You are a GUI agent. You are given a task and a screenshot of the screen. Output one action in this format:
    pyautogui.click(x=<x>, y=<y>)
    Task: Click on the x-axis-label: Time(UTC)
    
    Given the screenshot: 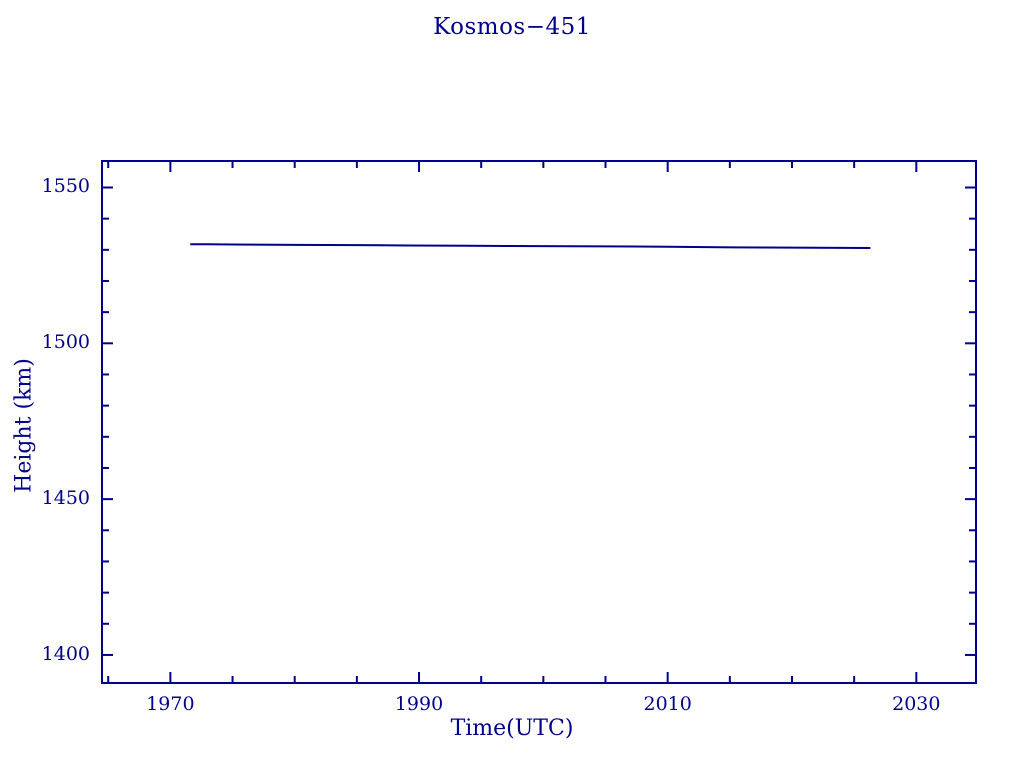 What is the action you would take?
    pyautogui.click(x=512, y=728)
    